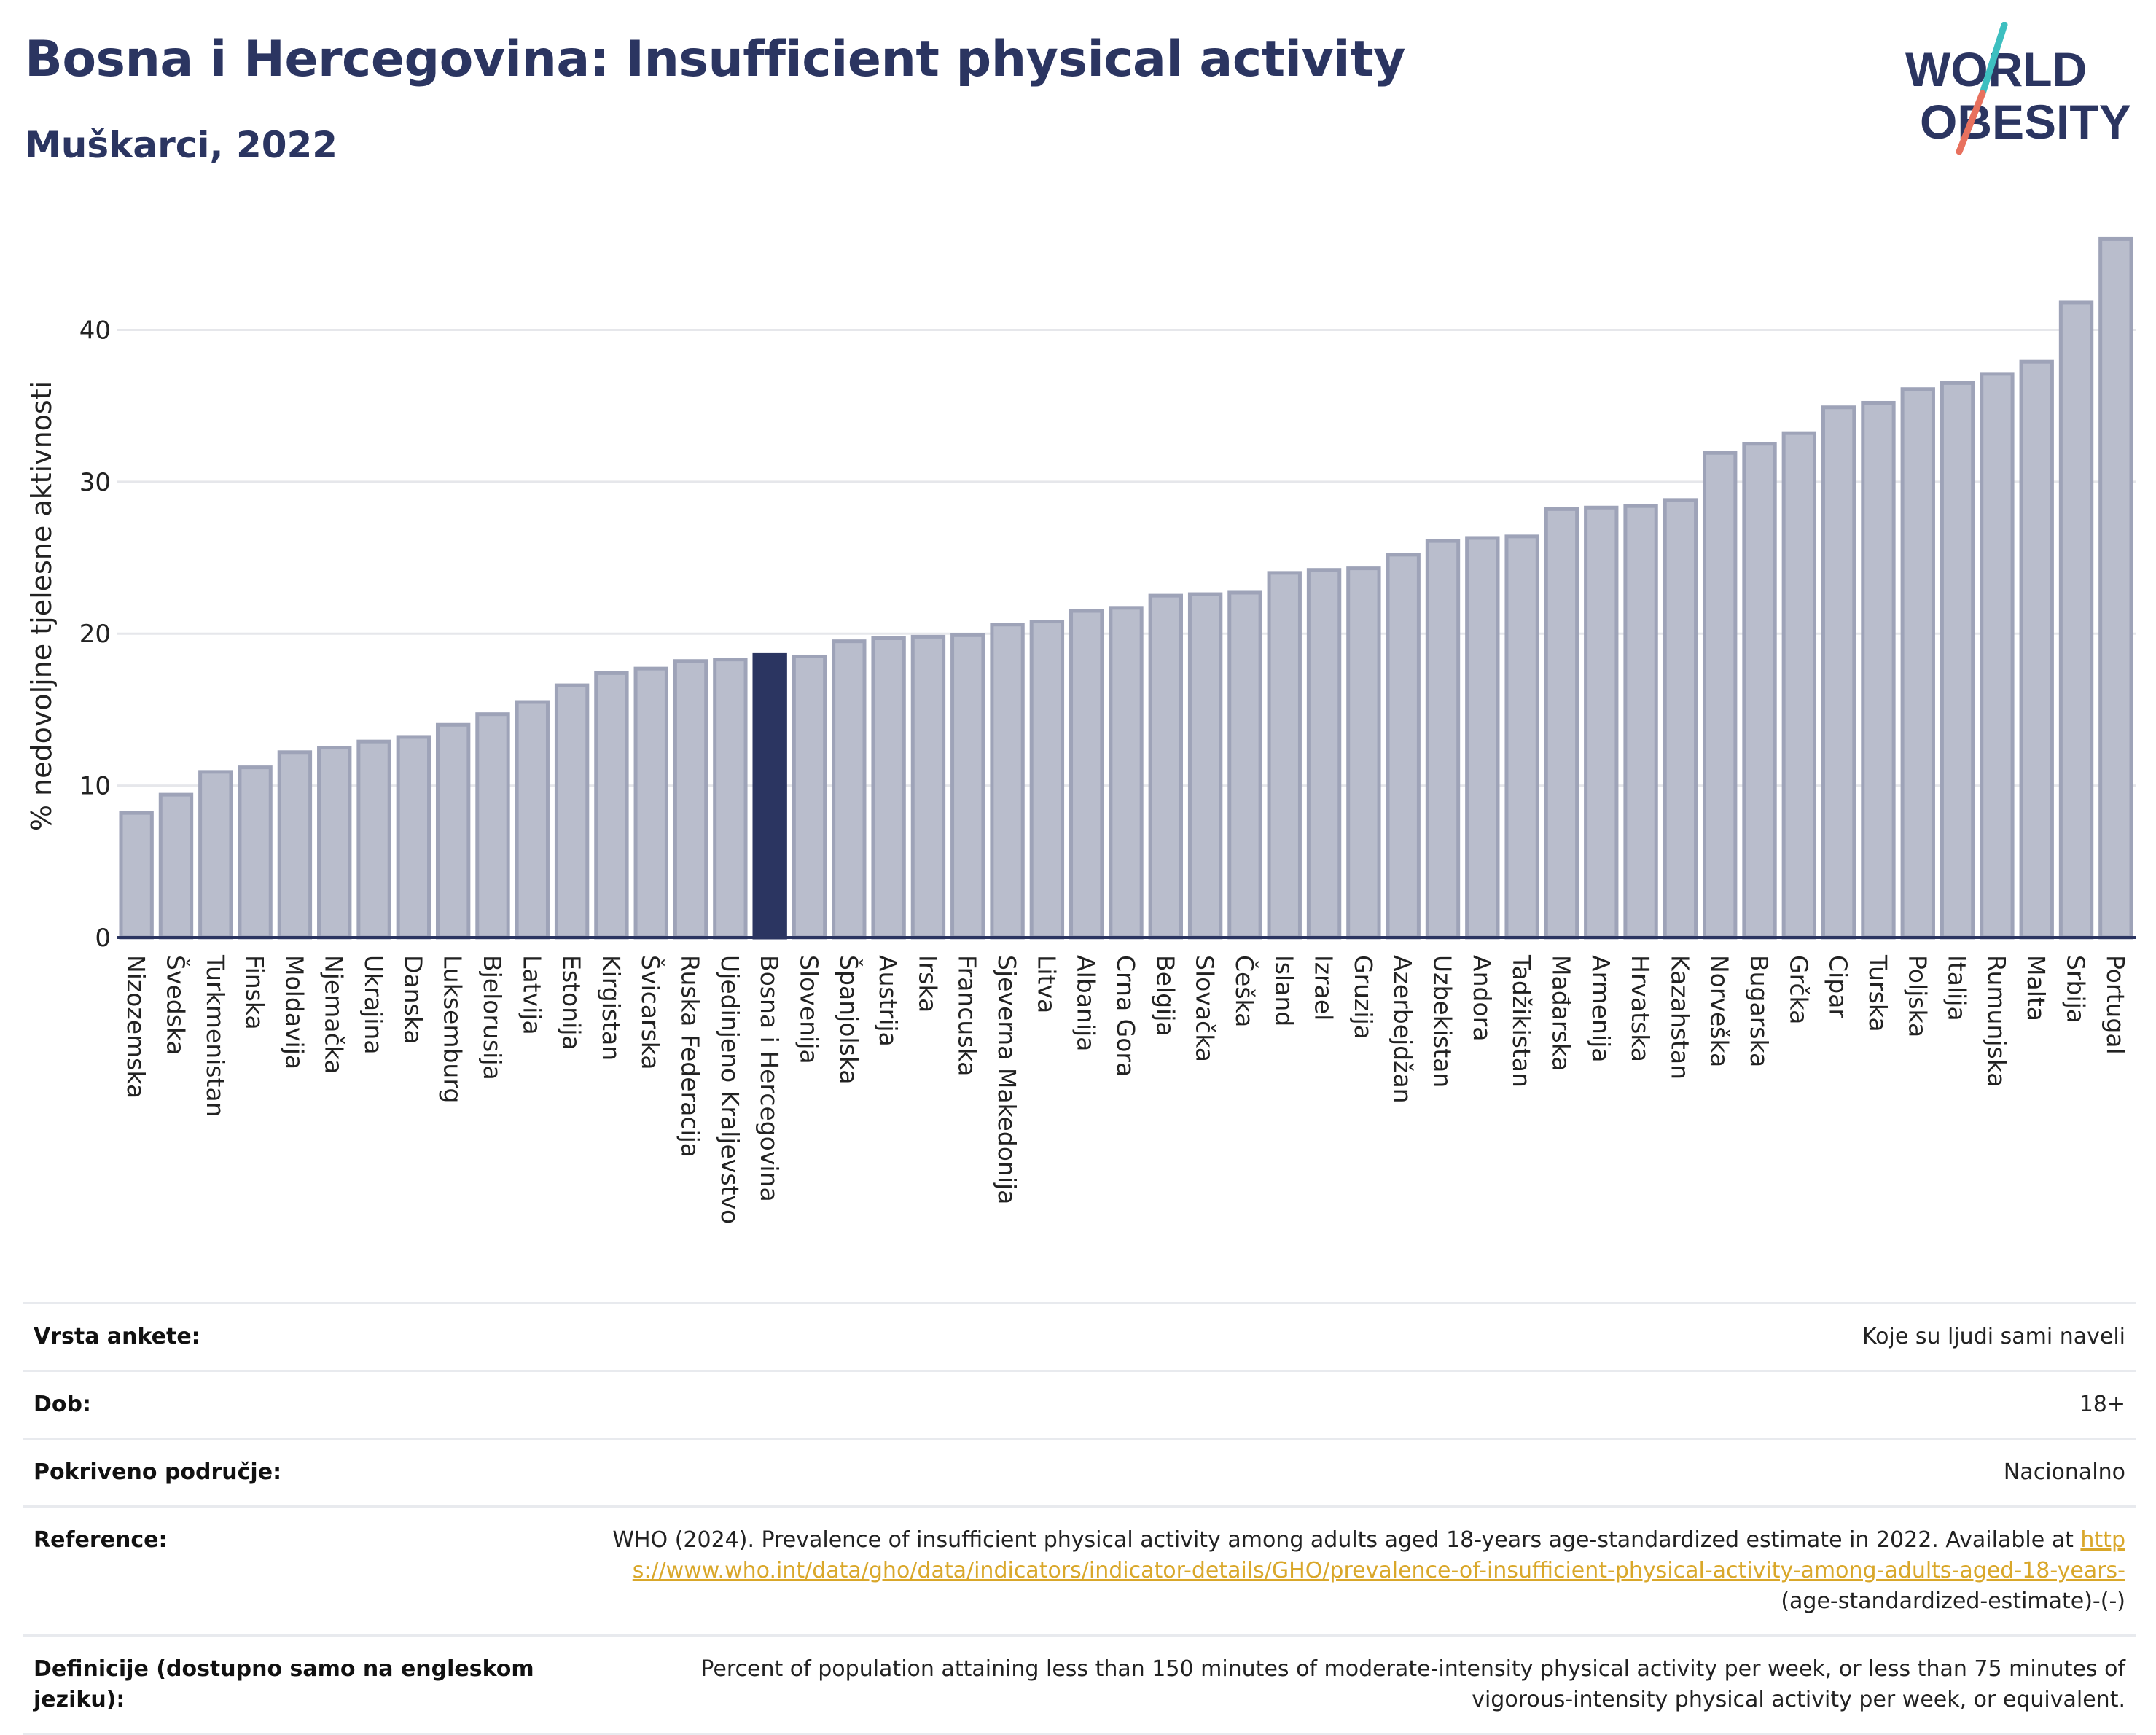  Describe the element at coordinates (294, 1012) in the screenshot. I see `x-tick-label: Moldavija` at that location.